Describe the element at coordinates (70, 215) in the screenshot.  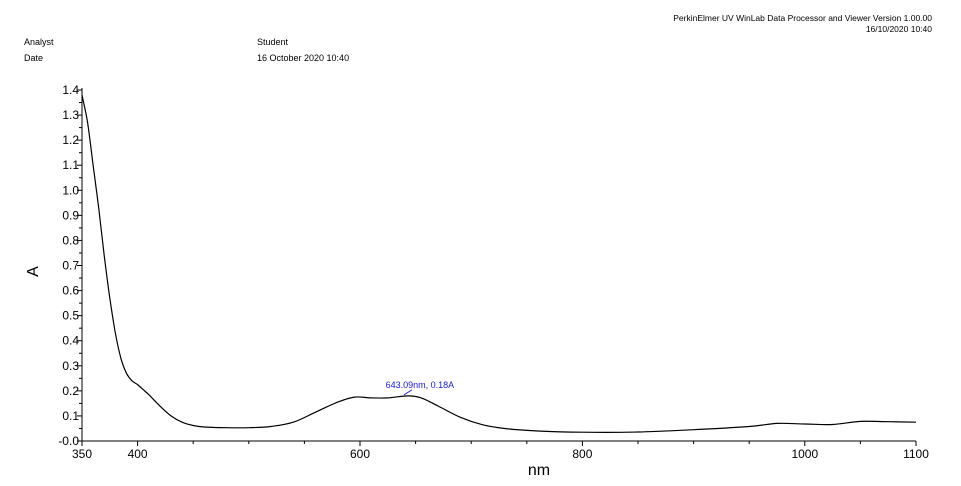
I see `y-tick-label: 0.9` at that location.